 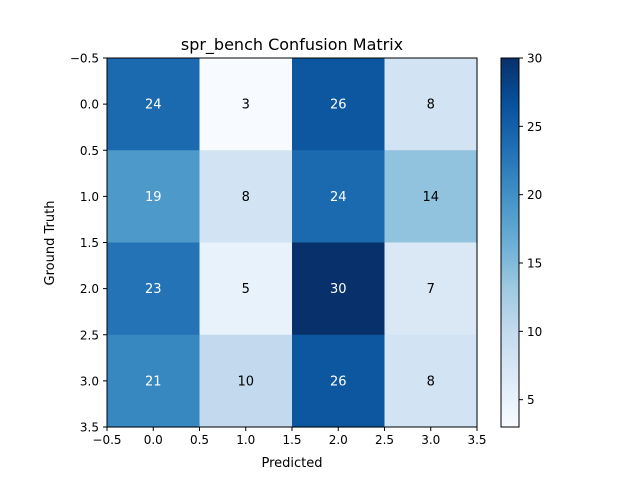 I want to click on x-tick-label: 2.0, so click(x=338, y=440).